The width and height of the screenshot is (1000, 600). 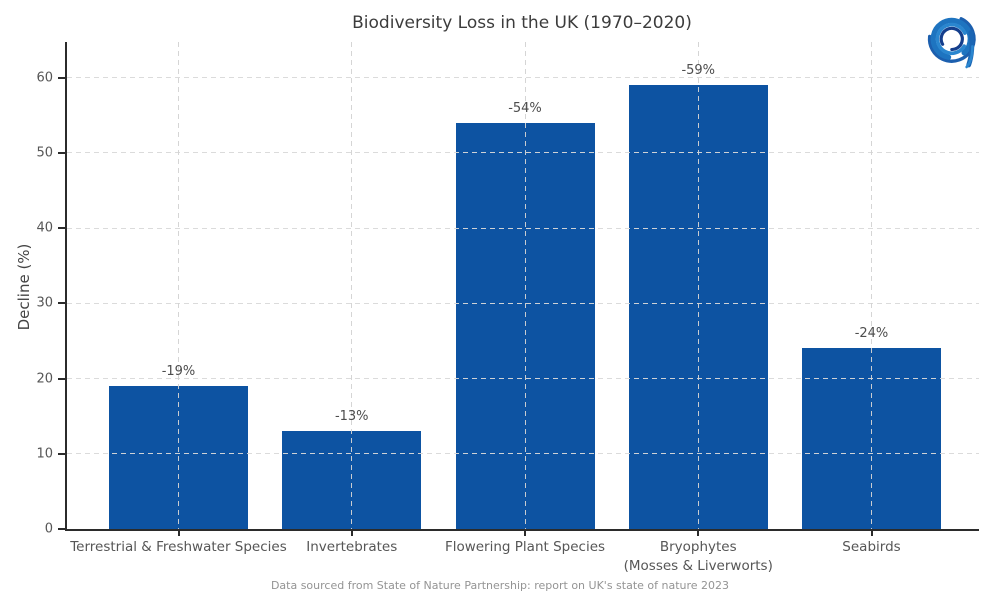 I want to click on abstract-blue-a-logo-icon, so click(x=956, y=40).